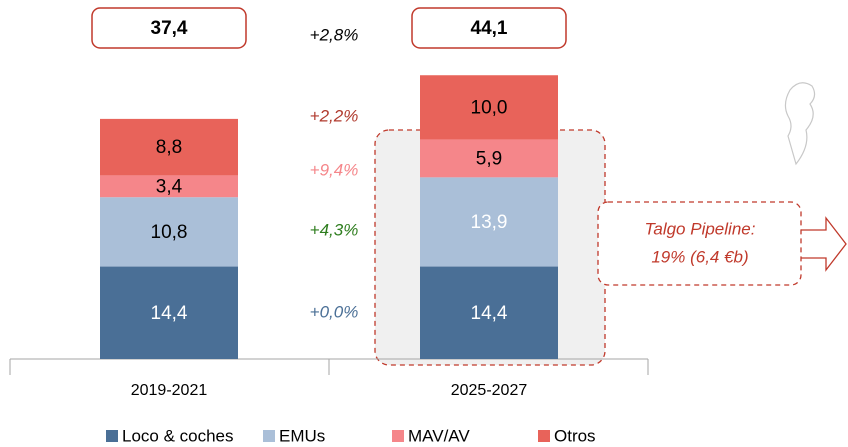 This screenshot has width=848, height=447. Describe the element at coordinates (575, 435) in the screenshot. I see `legend-label: Otros` at that location.